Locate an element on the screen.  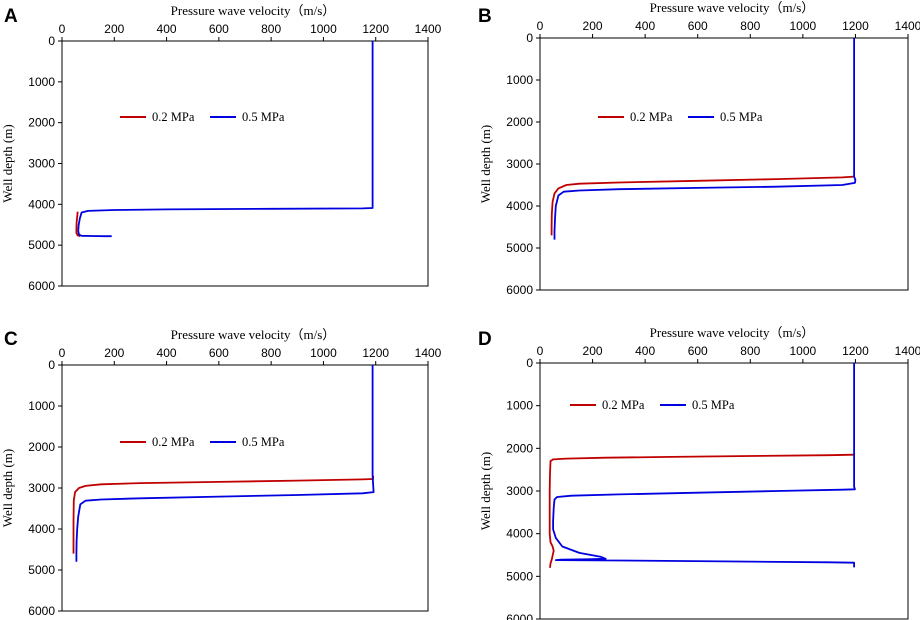
panel-letter: A is located at coordinates (11, 16).